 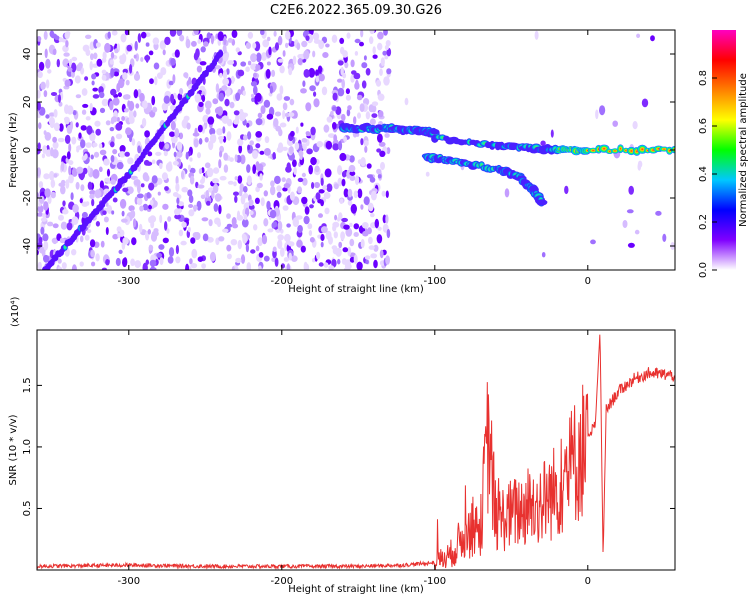 What do you see at coordinates (27, 509) in the screenshot?
I see `y-tick-label: 0.5` at bounding box center [27, 509].